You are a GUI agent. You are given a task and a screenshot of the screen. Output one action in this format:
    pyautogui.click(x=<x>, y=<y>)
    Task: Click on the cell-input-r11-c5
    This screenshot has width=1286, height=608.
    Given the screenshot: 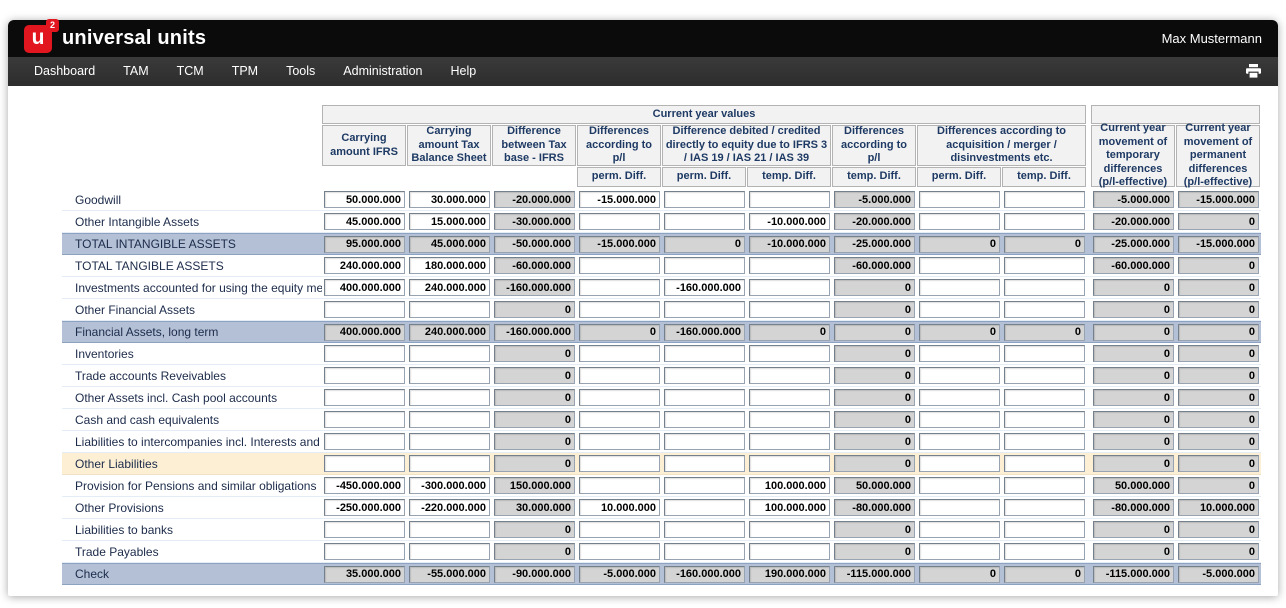 What is the action you would take?
    pyautogui.click(x=704, y=441)
    